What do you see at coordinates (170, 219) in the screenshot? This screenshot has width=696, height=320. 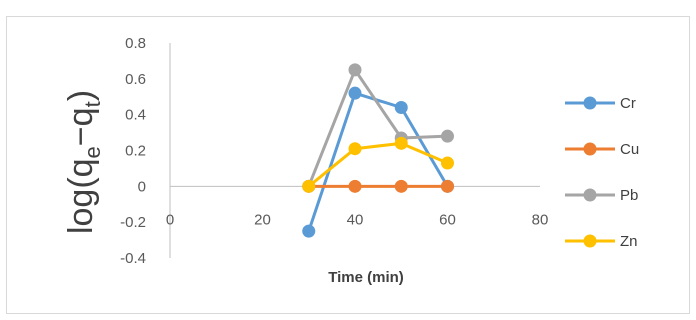 I see `x-tick-label: 0` at bounding box center [170, 219].